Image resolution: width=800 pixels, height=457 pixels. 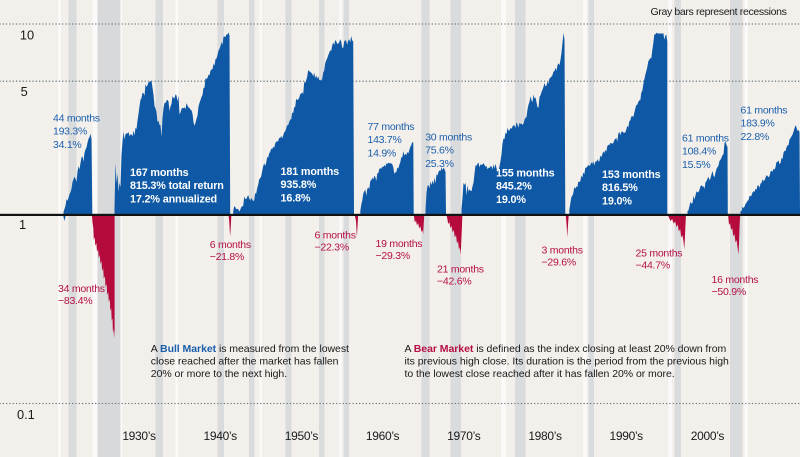 I want to click on svg-text: 44 months, so click(x=76, y=118).